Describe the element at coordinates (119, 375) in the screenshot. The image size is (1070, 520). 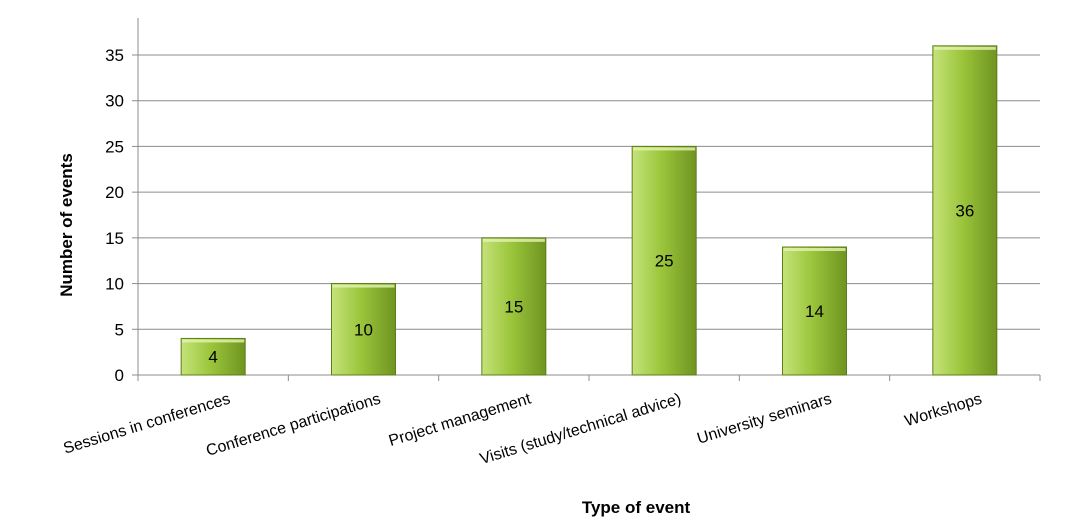
I see `y-tick-label-0: 0` at that location.